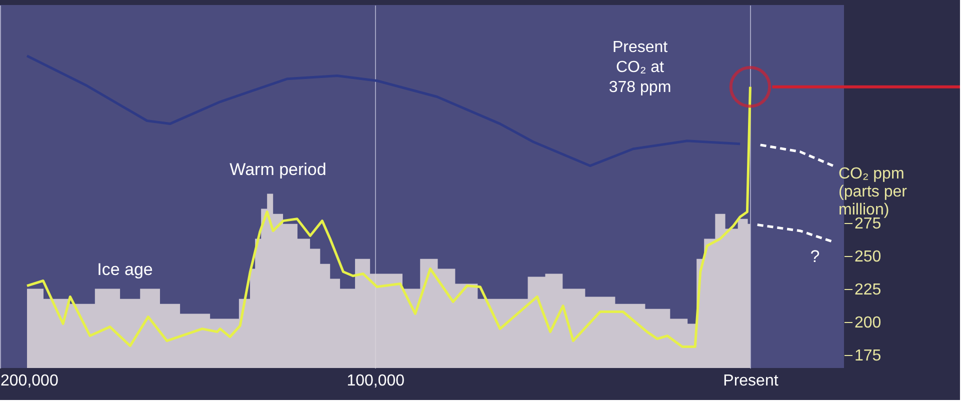 Image resolution: width=961 pixels, height=406 pixels. I want to click on y-tick-label: 225, so click(868, 289).